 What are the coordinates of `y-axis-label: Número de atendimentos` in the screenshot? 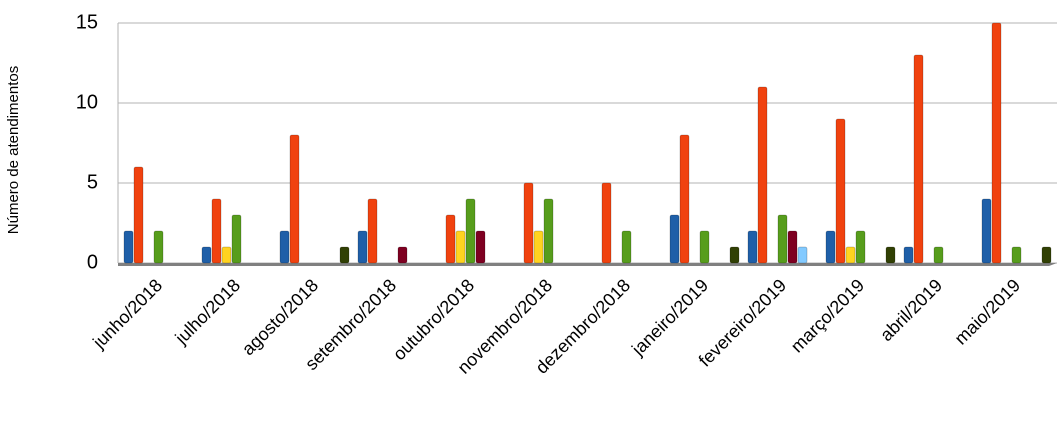 It's located at (13, 150).